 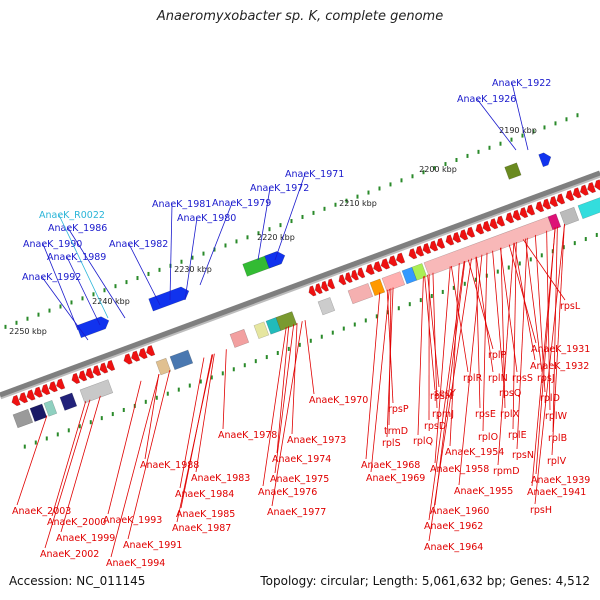 What do you see at coordinates (470, 370) in the screenshot?
I see `gene-label-anaek-1955-leader` at bounding box center [470, 370].